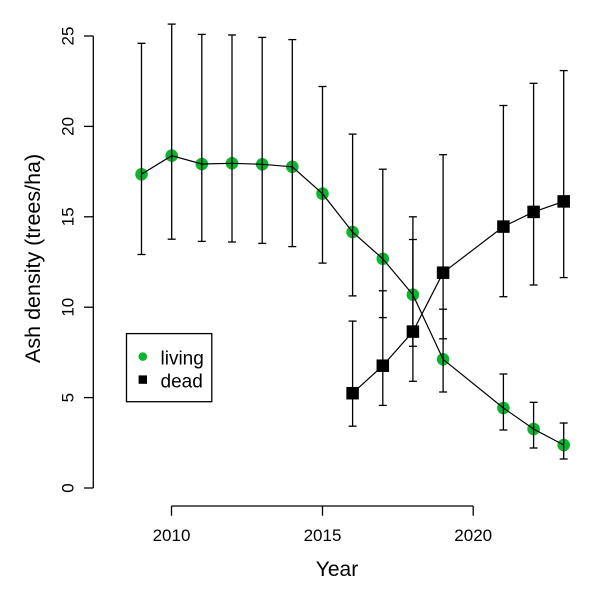 The height and width of the screenshot is (600, 600). What do you see at coordinates (68, 487) in the screenshot?
I see `svg-text: 0` at bounding box center [68, 487].